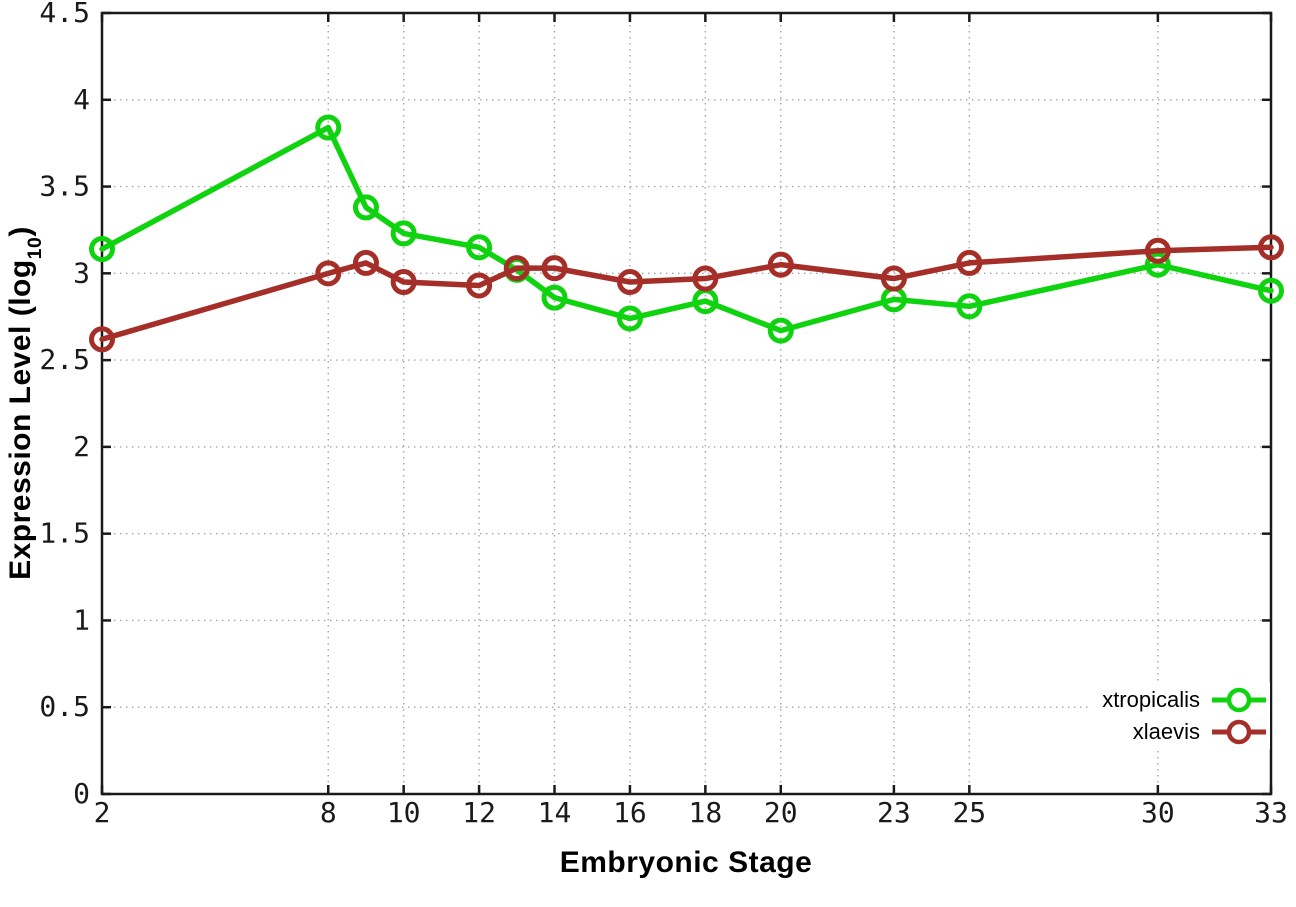 Image resolution: width=1296 pixels, height=907 pixels. I want to click on y-tick-label: 4.5, so click(64, 14).